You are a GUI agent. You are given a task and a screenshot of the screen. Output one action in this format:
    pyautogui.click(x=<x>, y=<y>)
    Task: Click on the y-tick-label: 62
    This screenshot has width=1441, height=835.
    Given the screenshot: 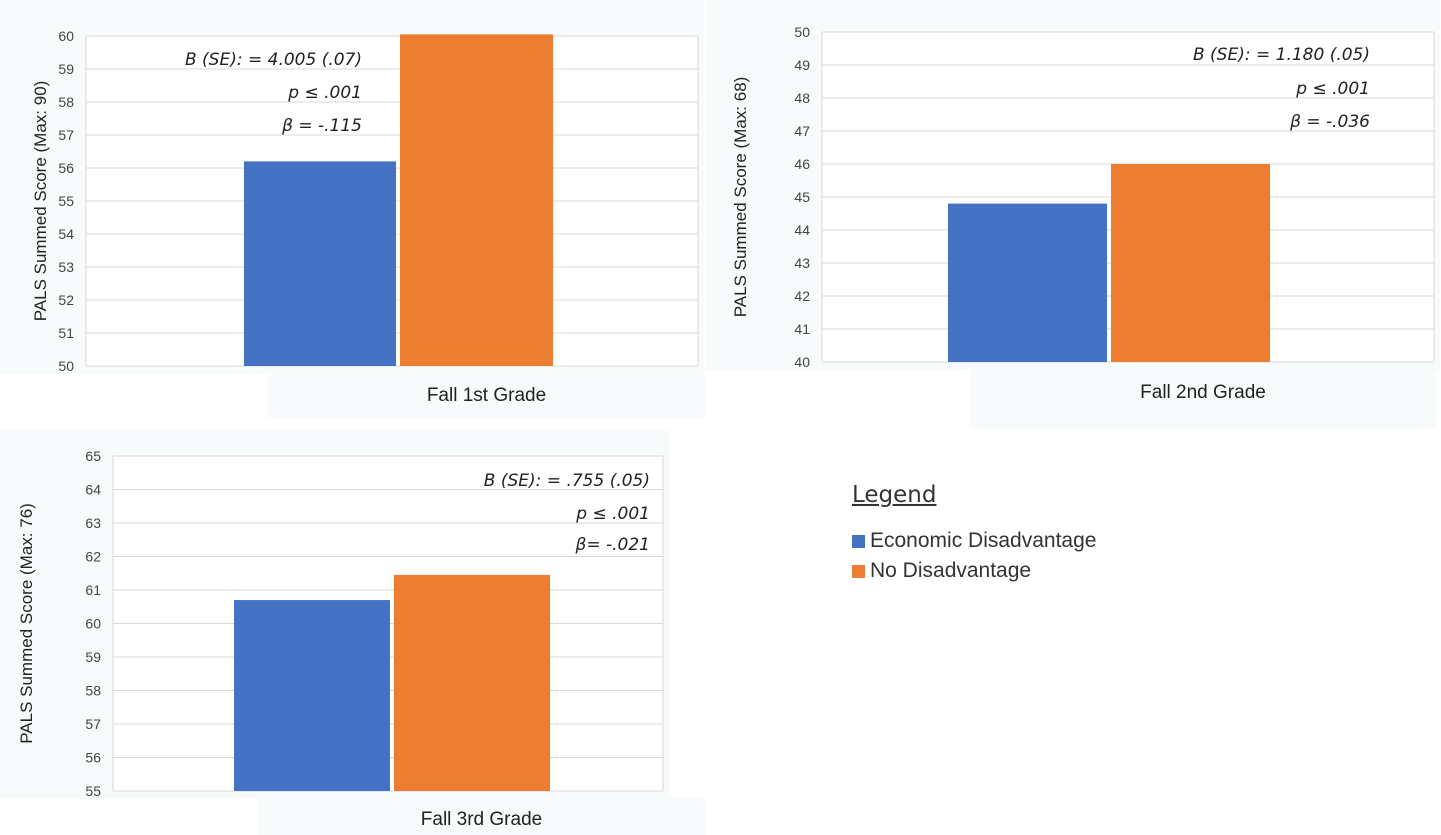 What is the action you would take?
    pyautogui.click(x=93, y=557)
    